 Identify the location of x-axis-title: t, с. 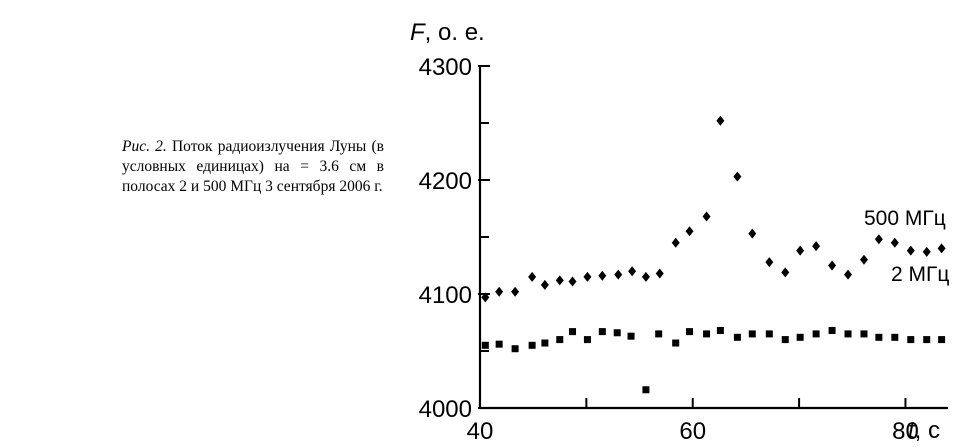
(924, 430).